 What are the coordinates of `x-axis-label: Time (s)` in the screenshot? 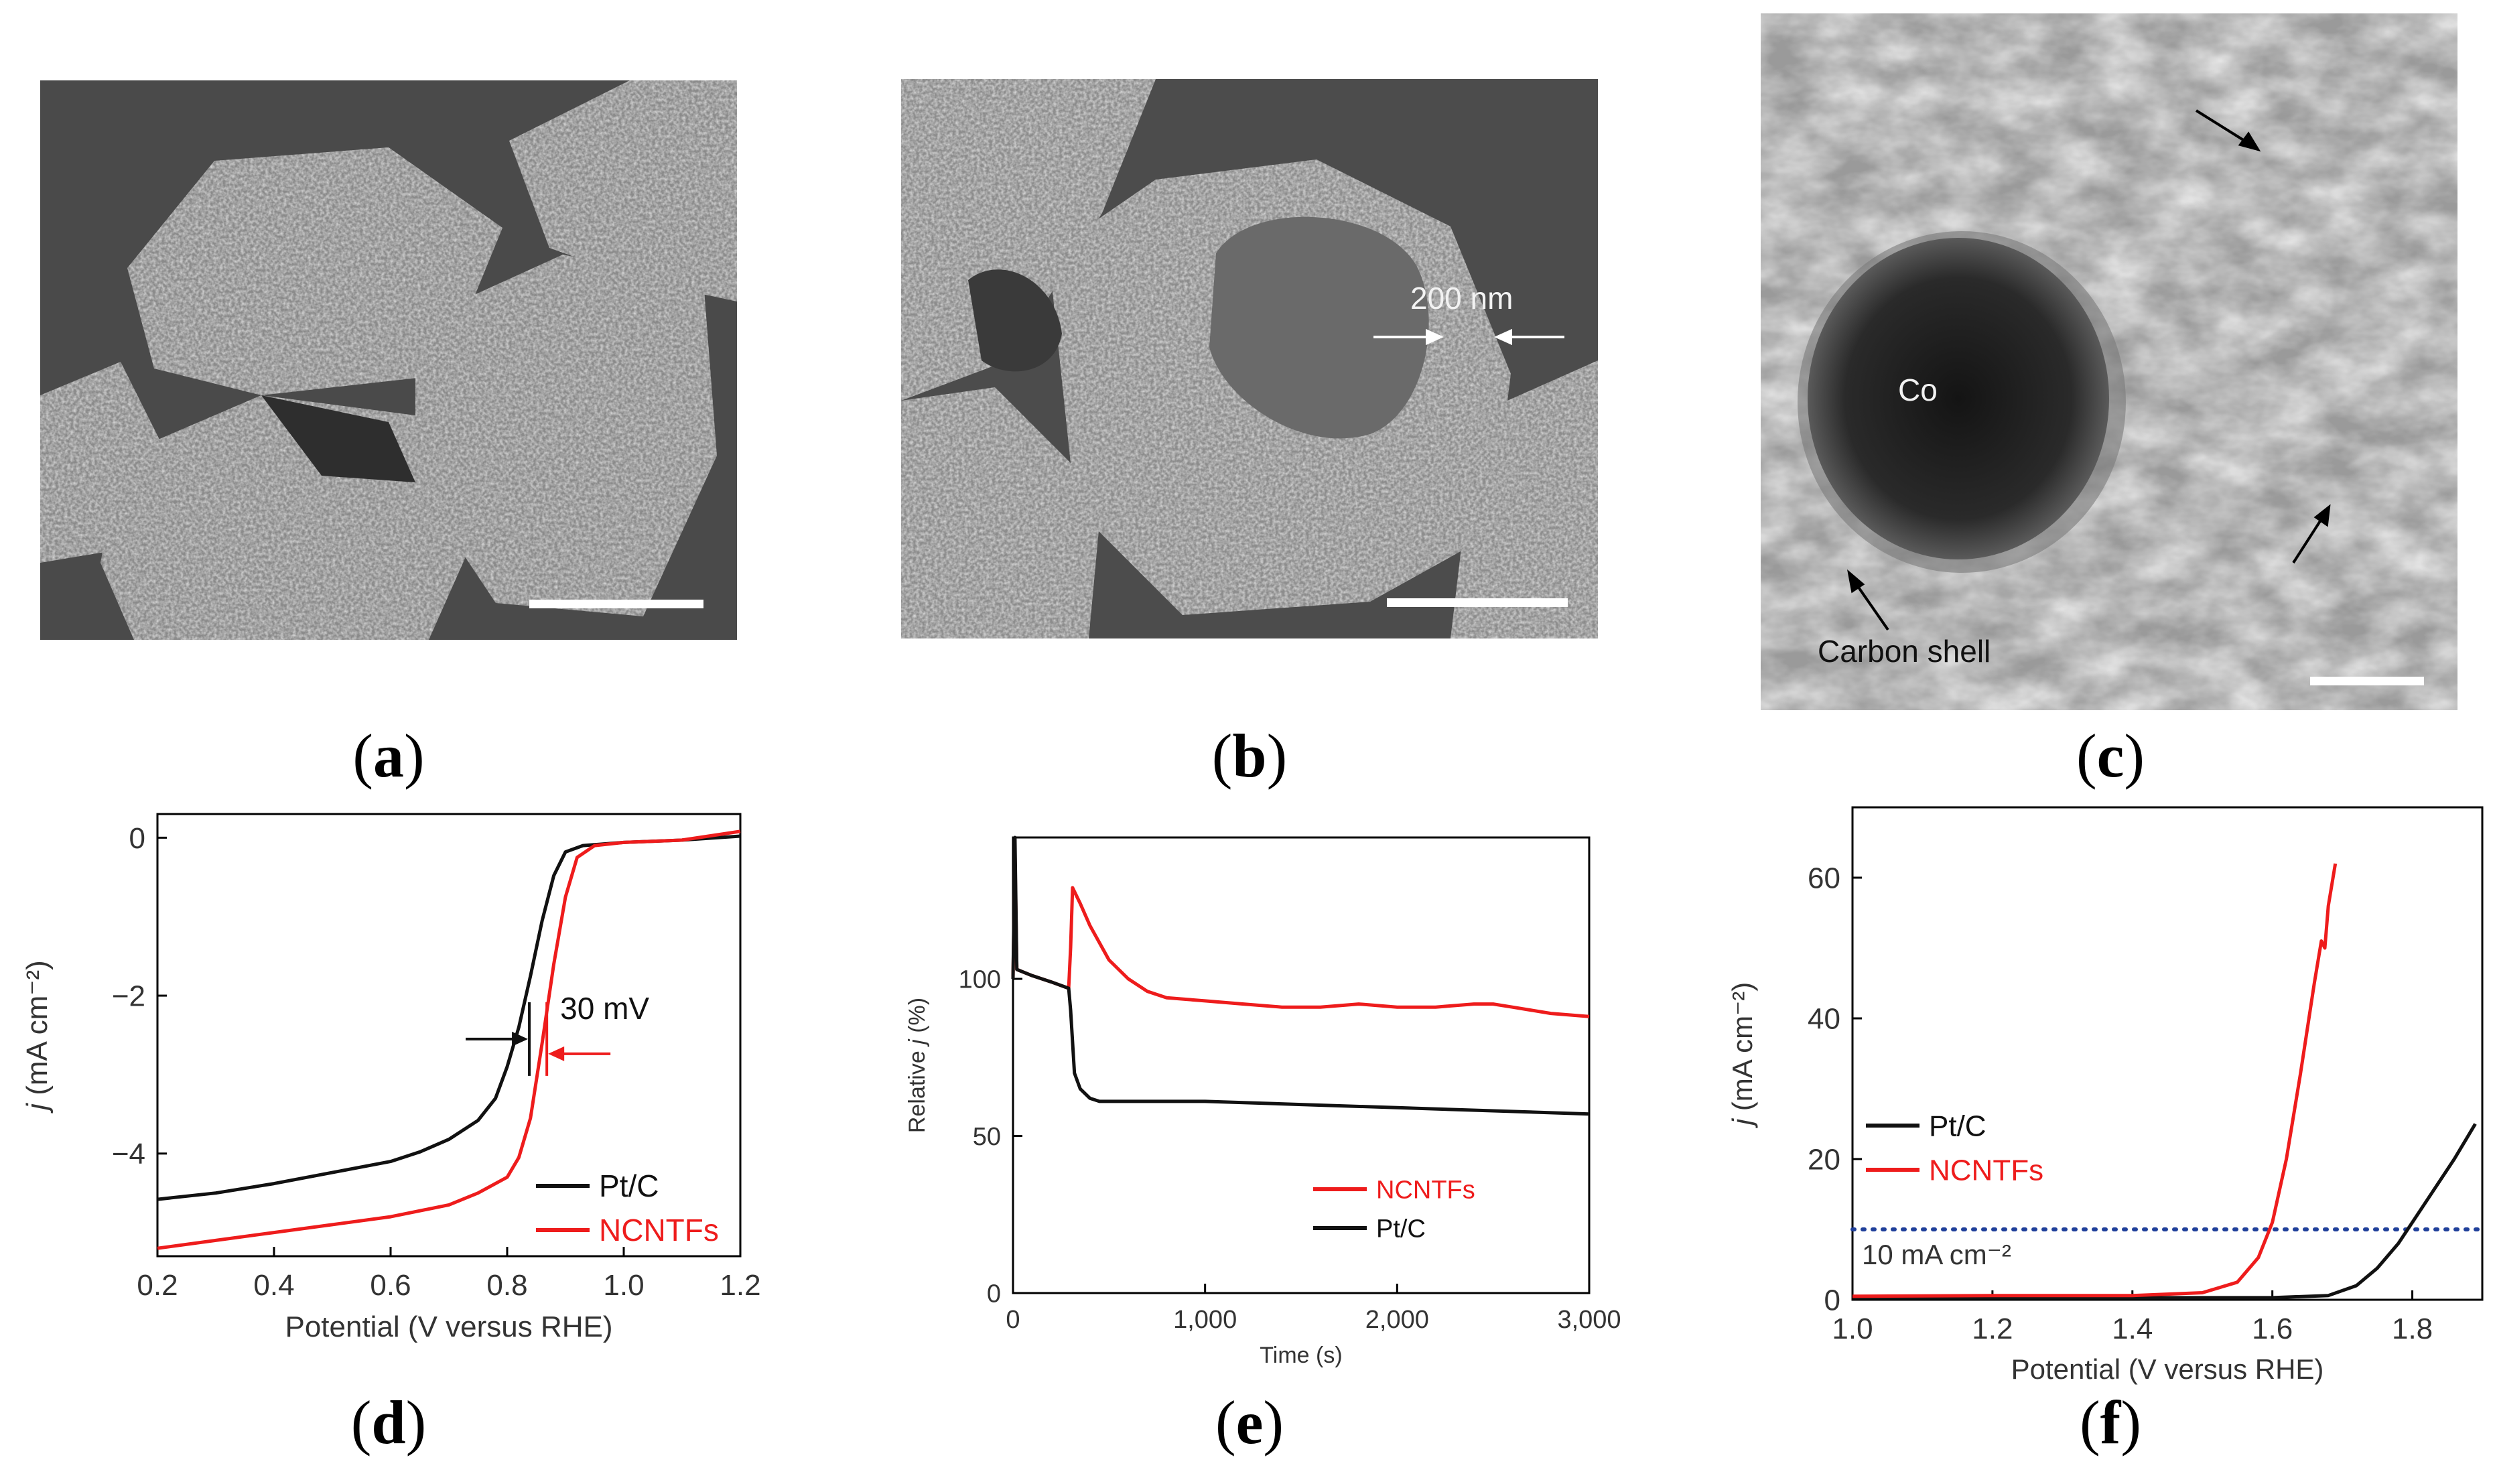 It's located at (1301, 1356).